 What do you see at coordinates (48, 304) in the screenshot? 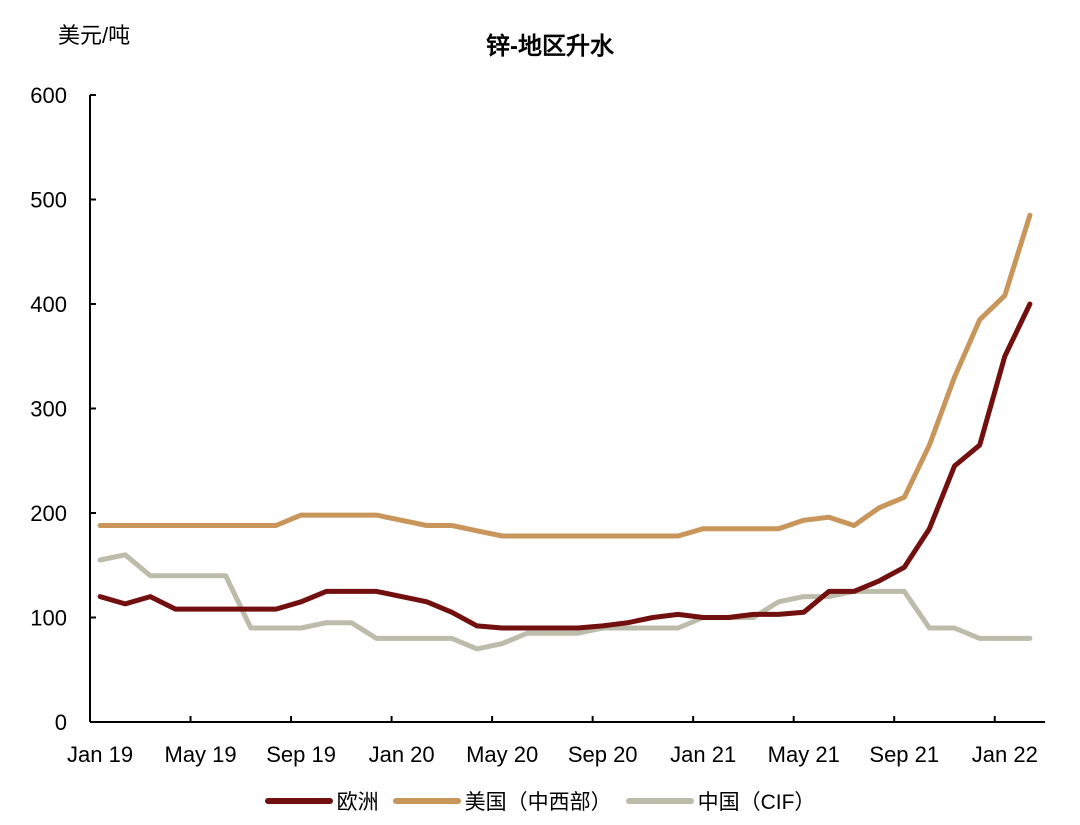
I see `y-tick-label: 400` at bounding box center [48, 304].